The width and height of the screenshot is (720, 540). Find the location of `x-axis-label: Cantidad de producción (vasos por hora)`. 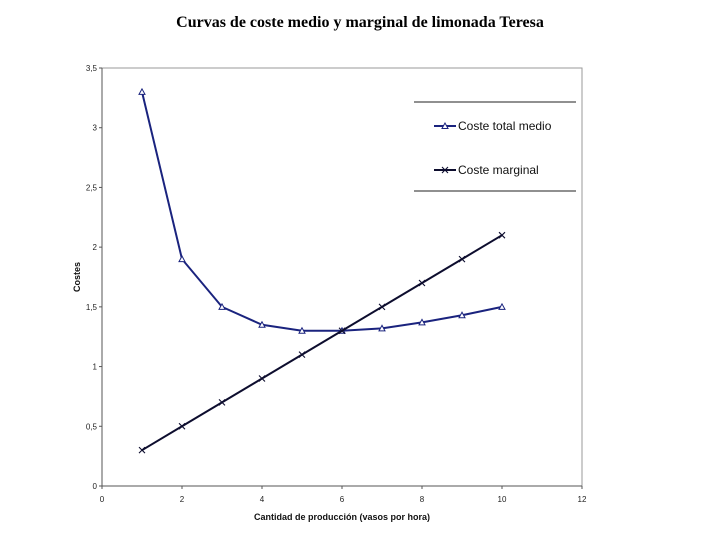

x-axis-label: Cantidad de producción (vasos por hora) is located at coordinates (342, 517).